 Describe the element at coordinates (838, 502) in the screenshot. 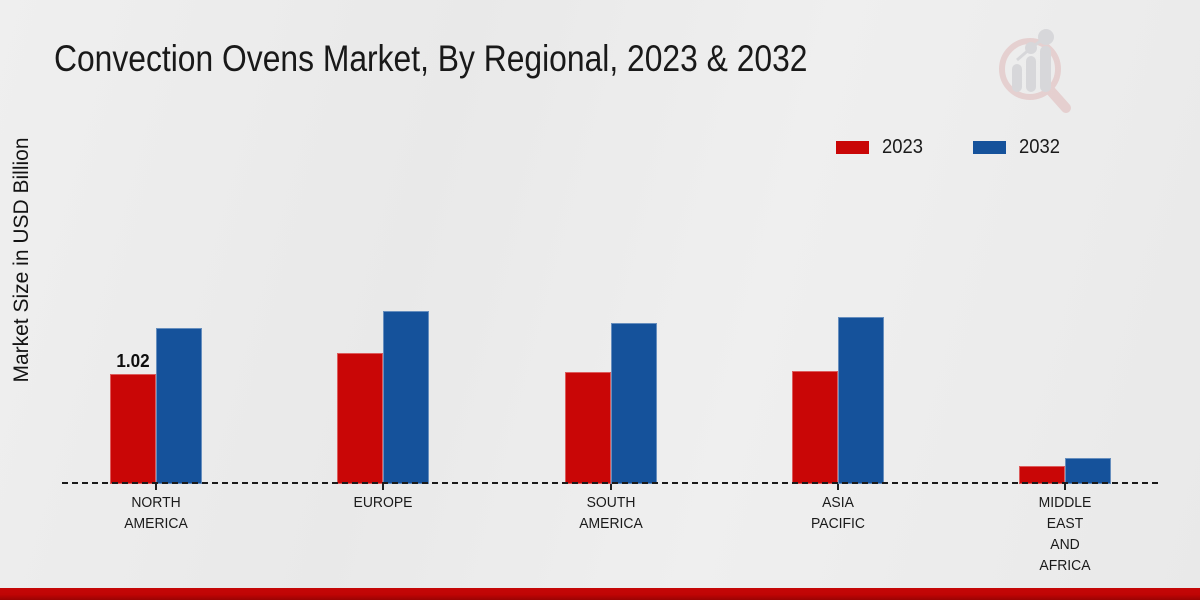

I see `x-axis-label-line: ASIA` at that location.